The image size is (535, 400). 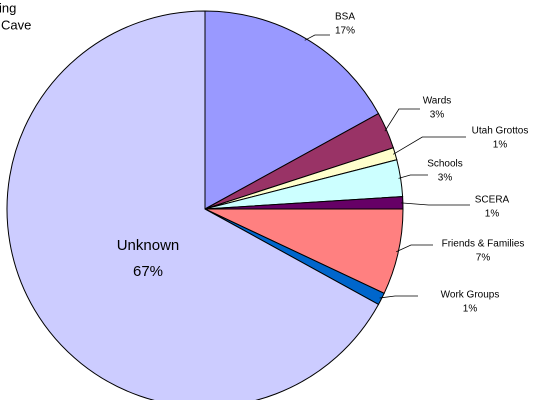 I want to click on slice-label: Unknown, so click(x=148, y=245).